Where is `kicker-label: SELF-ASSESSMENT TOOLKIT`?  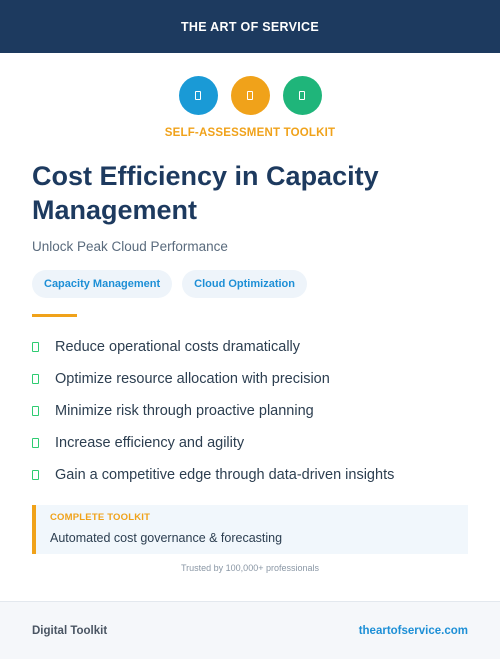 kicker-label: SELF-ASSESSMENT TOOLKIT is located at coordinates (250, 133).